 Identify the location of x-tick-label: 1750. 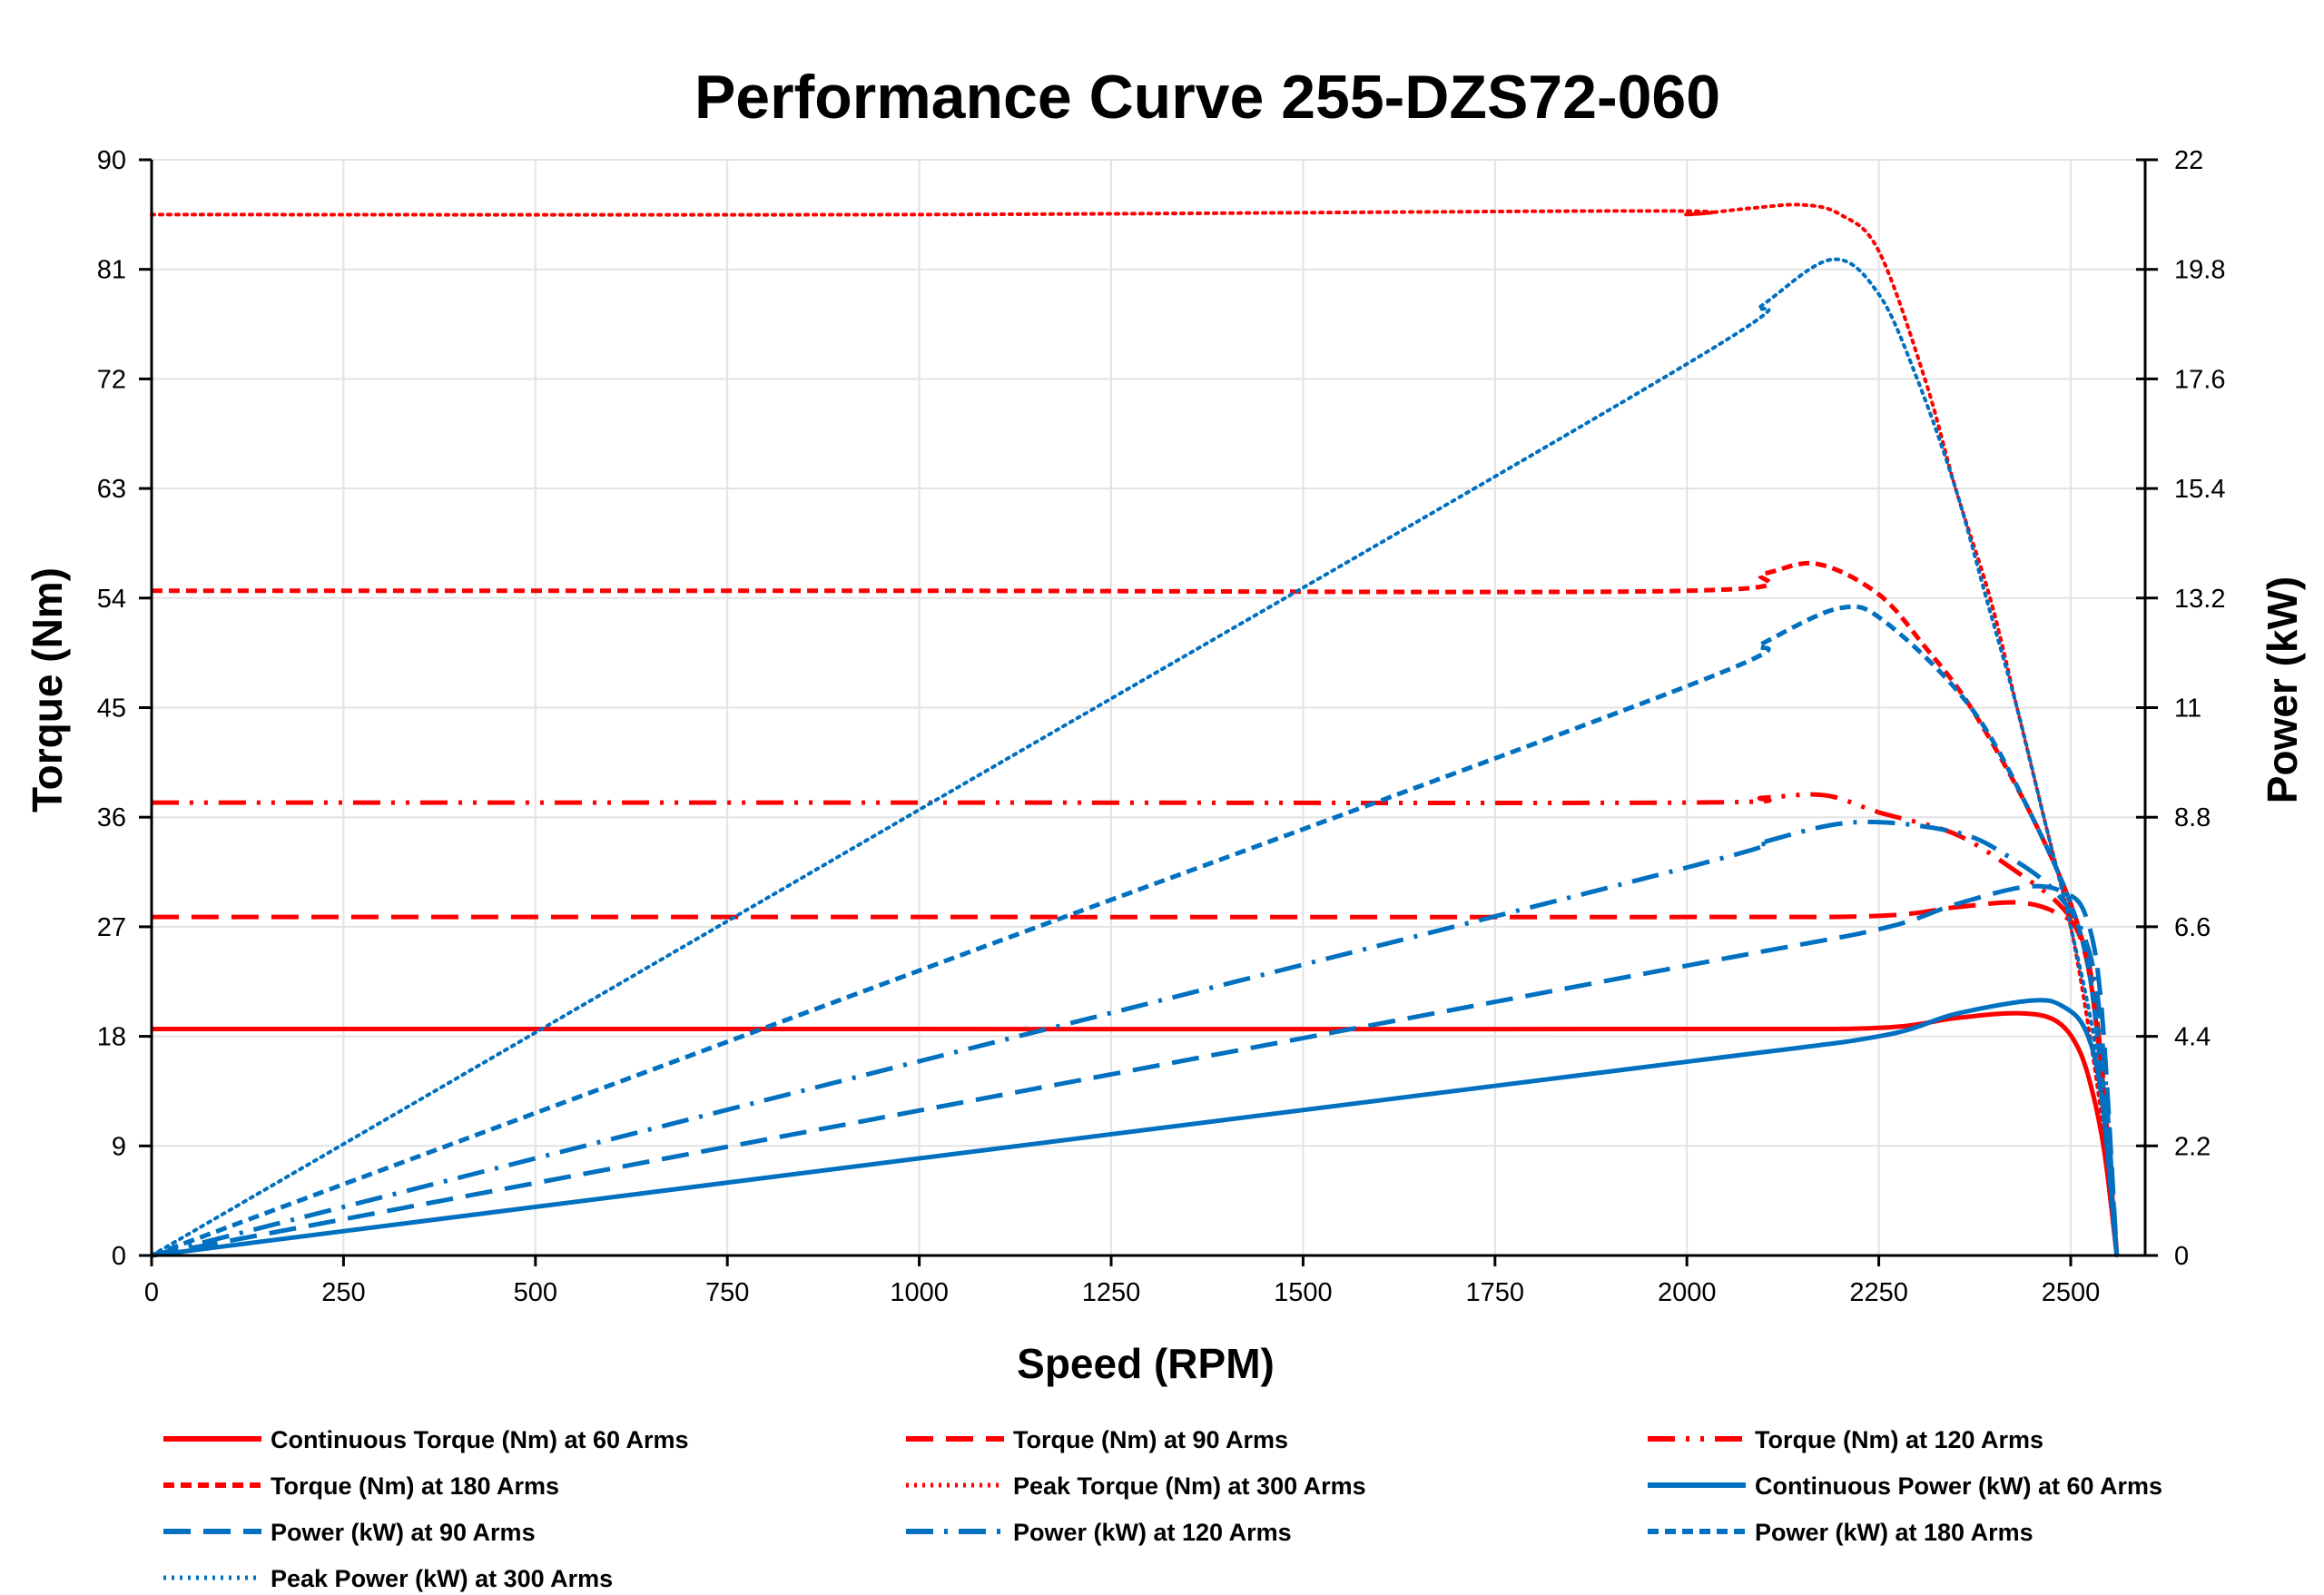
(1495, 1292).